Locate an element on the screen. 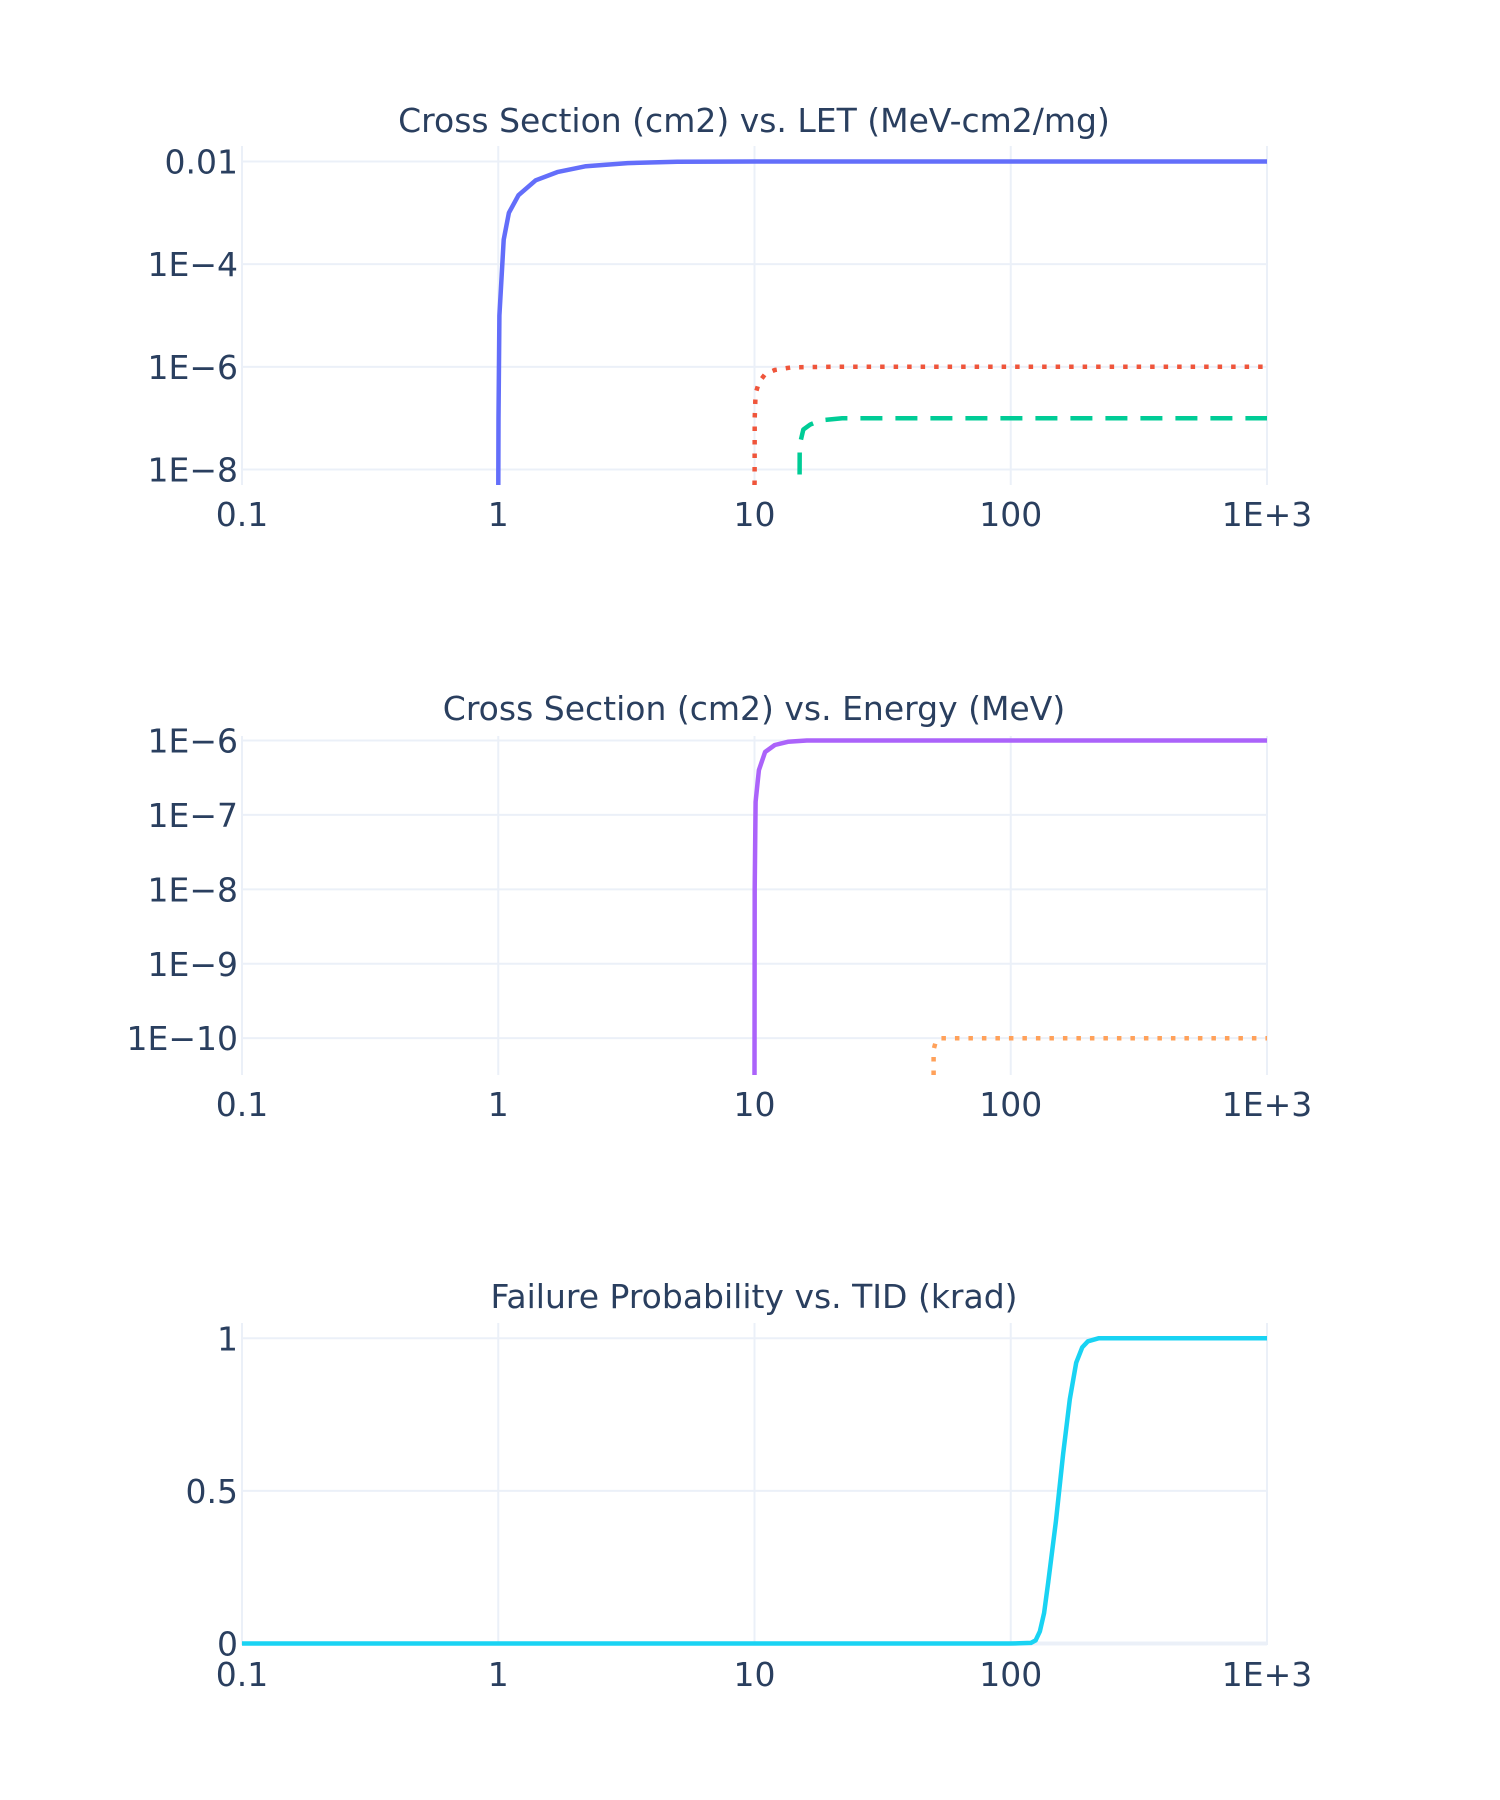 The height and width of the screenshot is (1800, 1500). y-tick-label: 1E−7 is located at coordinates (193, 815).